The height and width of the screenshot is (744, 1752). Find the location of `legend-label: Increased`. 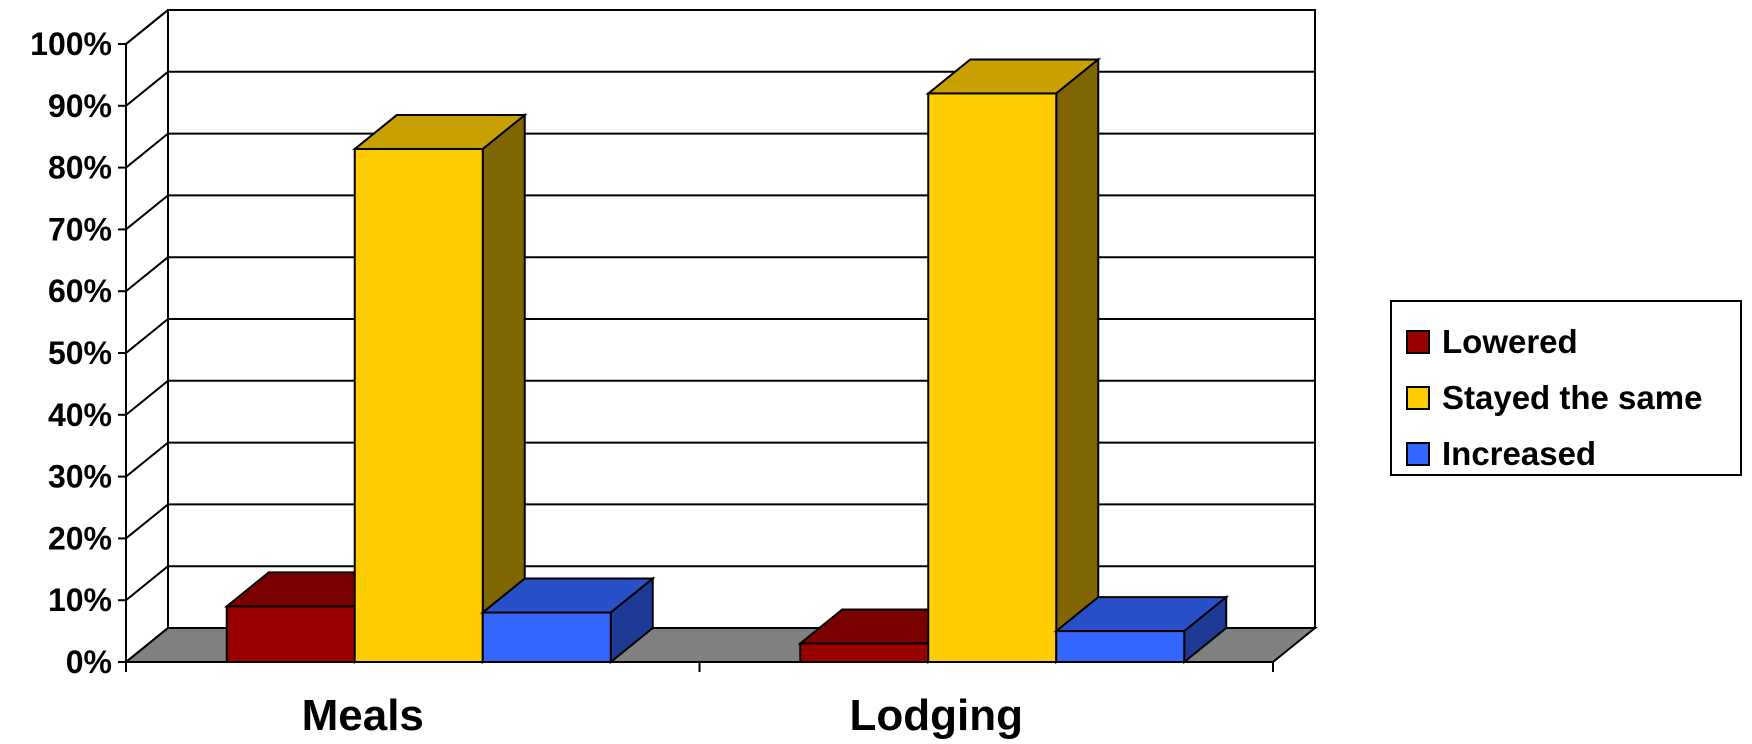

legend-label: Increased is located at coordinates (1519, 453).